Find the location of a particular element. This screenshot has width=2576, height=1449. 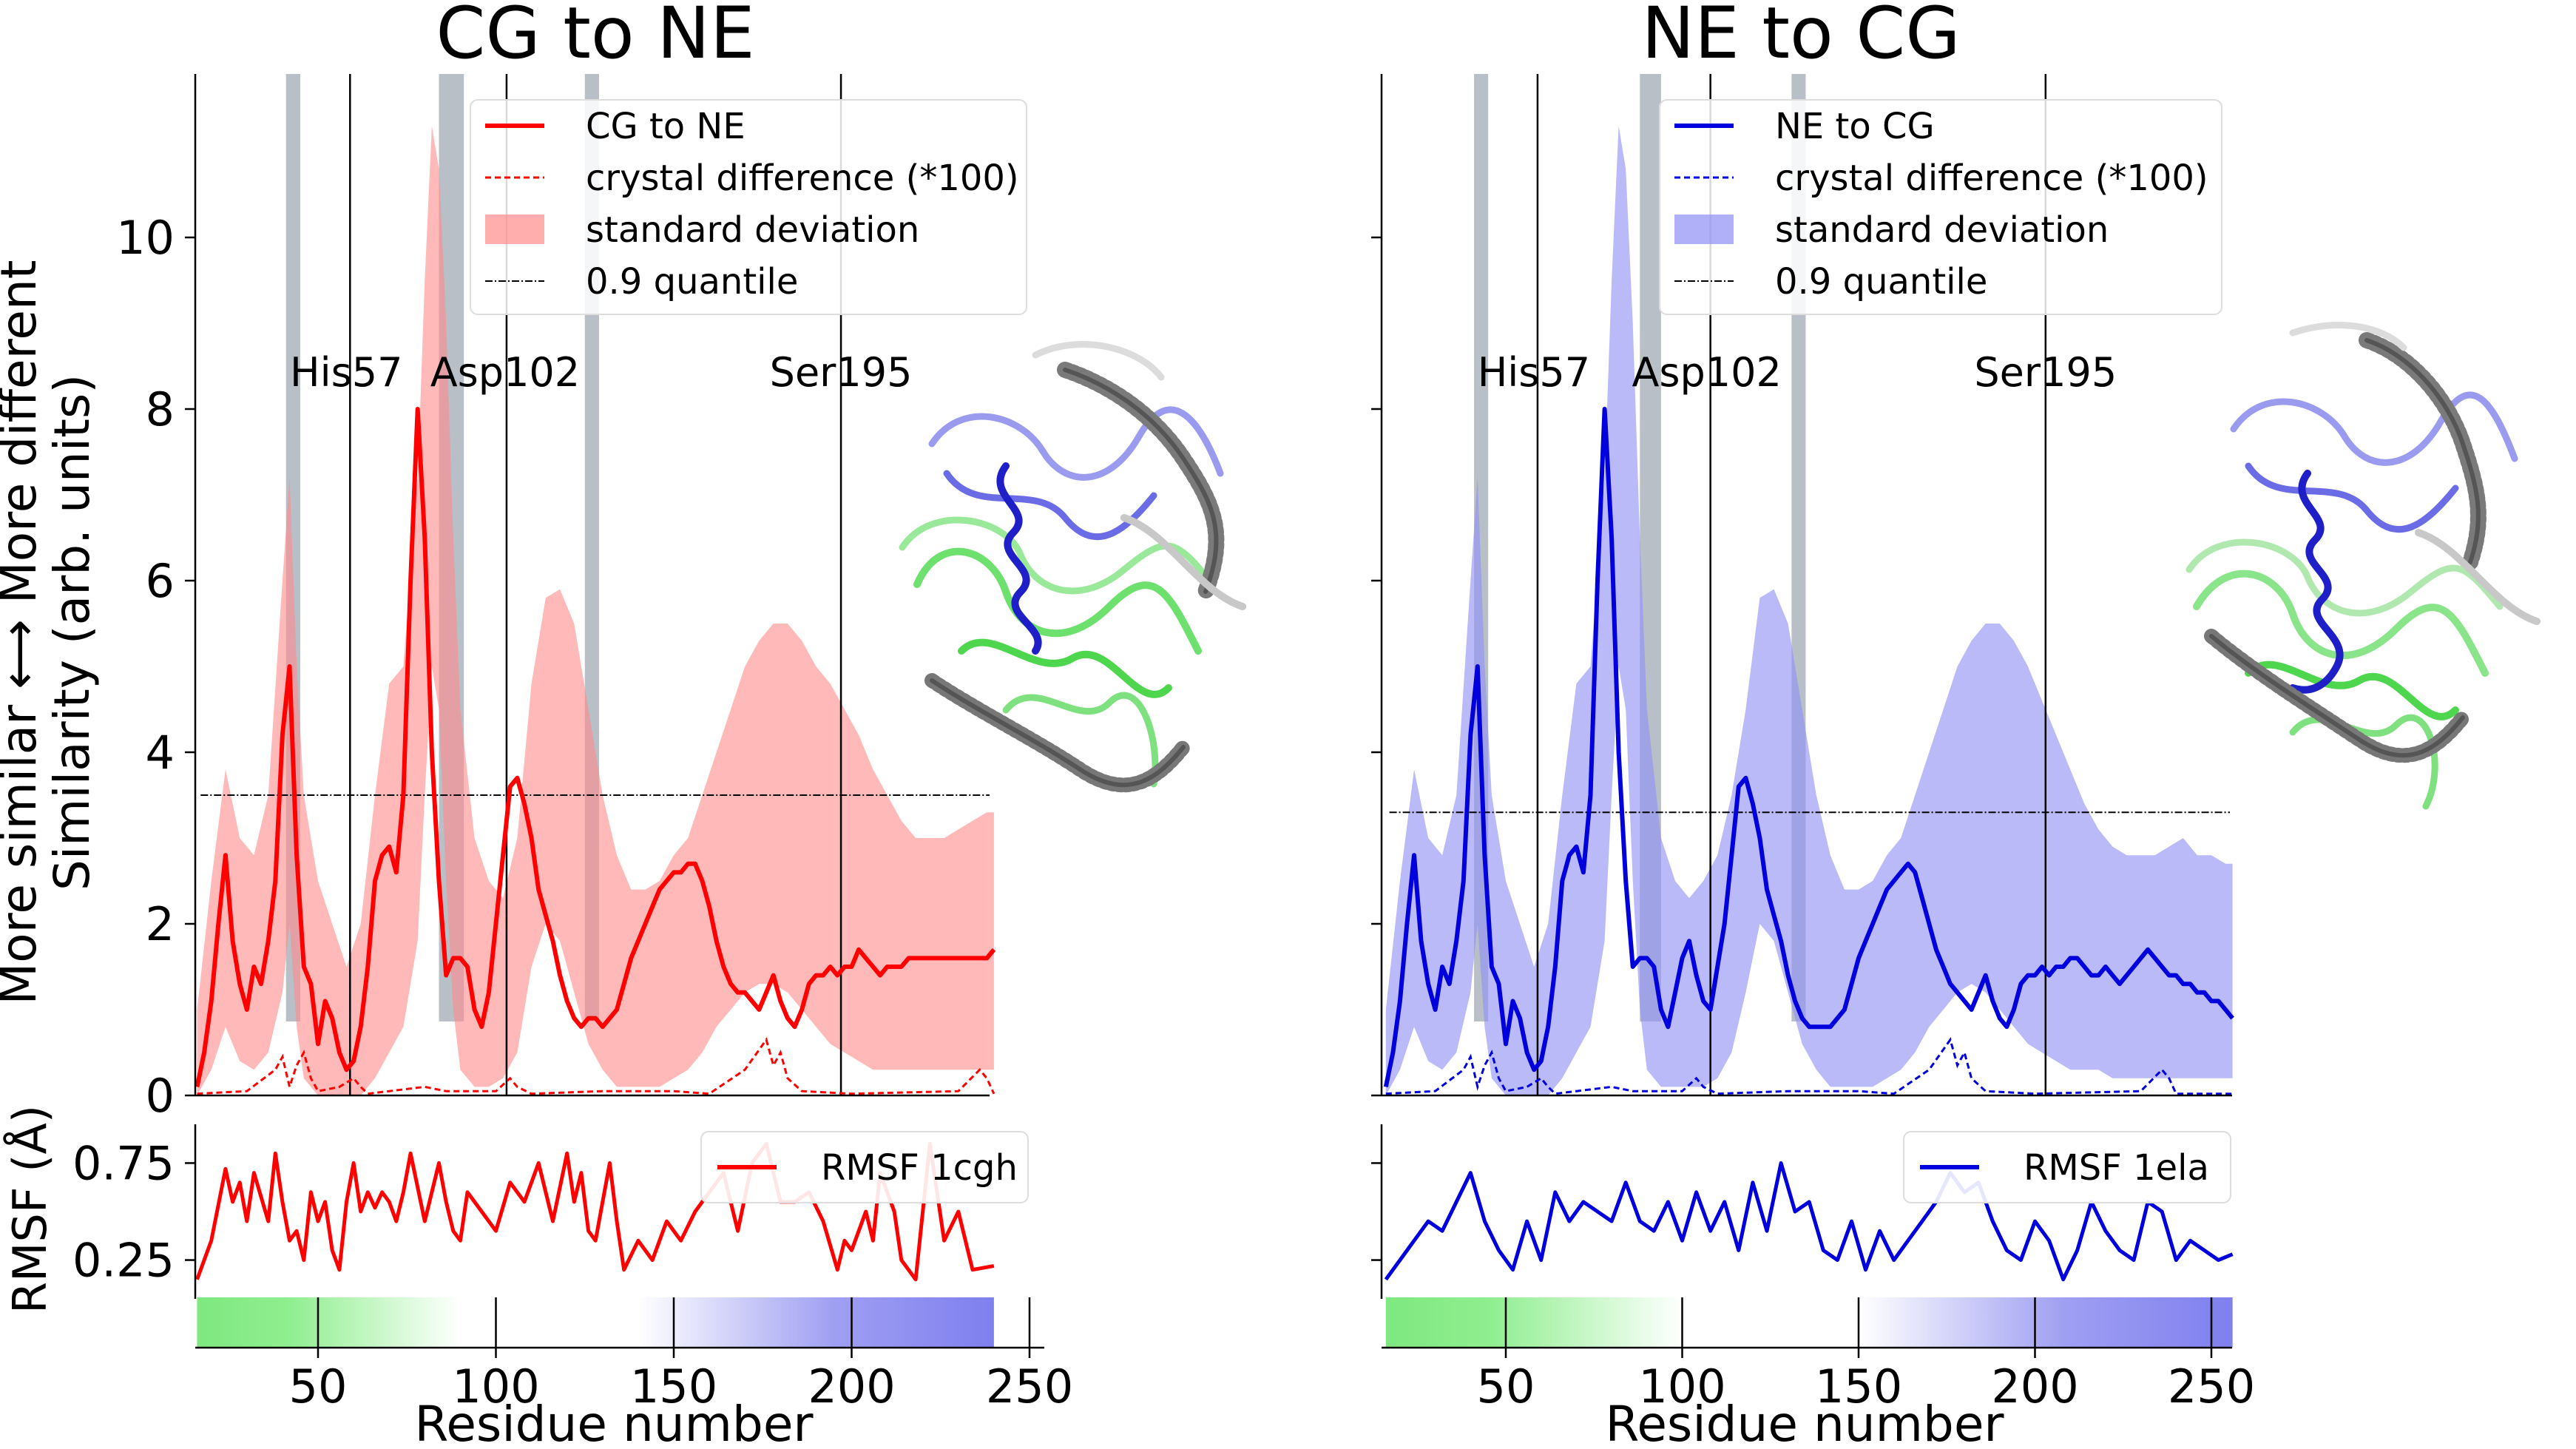

right-title: NE to CG is located at coordinates (1800, 38).